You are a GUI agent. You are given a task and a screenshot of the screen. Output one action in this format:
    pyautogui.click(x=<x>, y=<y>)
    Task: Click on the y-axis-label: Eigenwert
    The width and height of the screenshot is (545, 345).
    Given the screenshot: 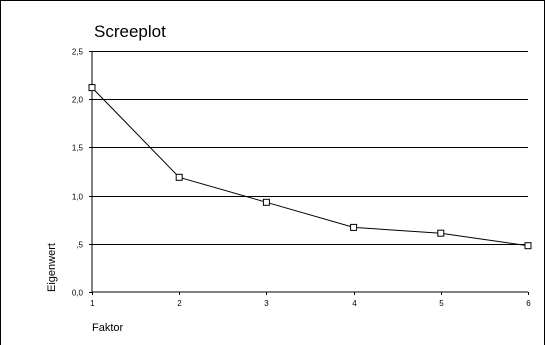 What is the action you would take?
    pyautogui.click(x=52, y=267)
    